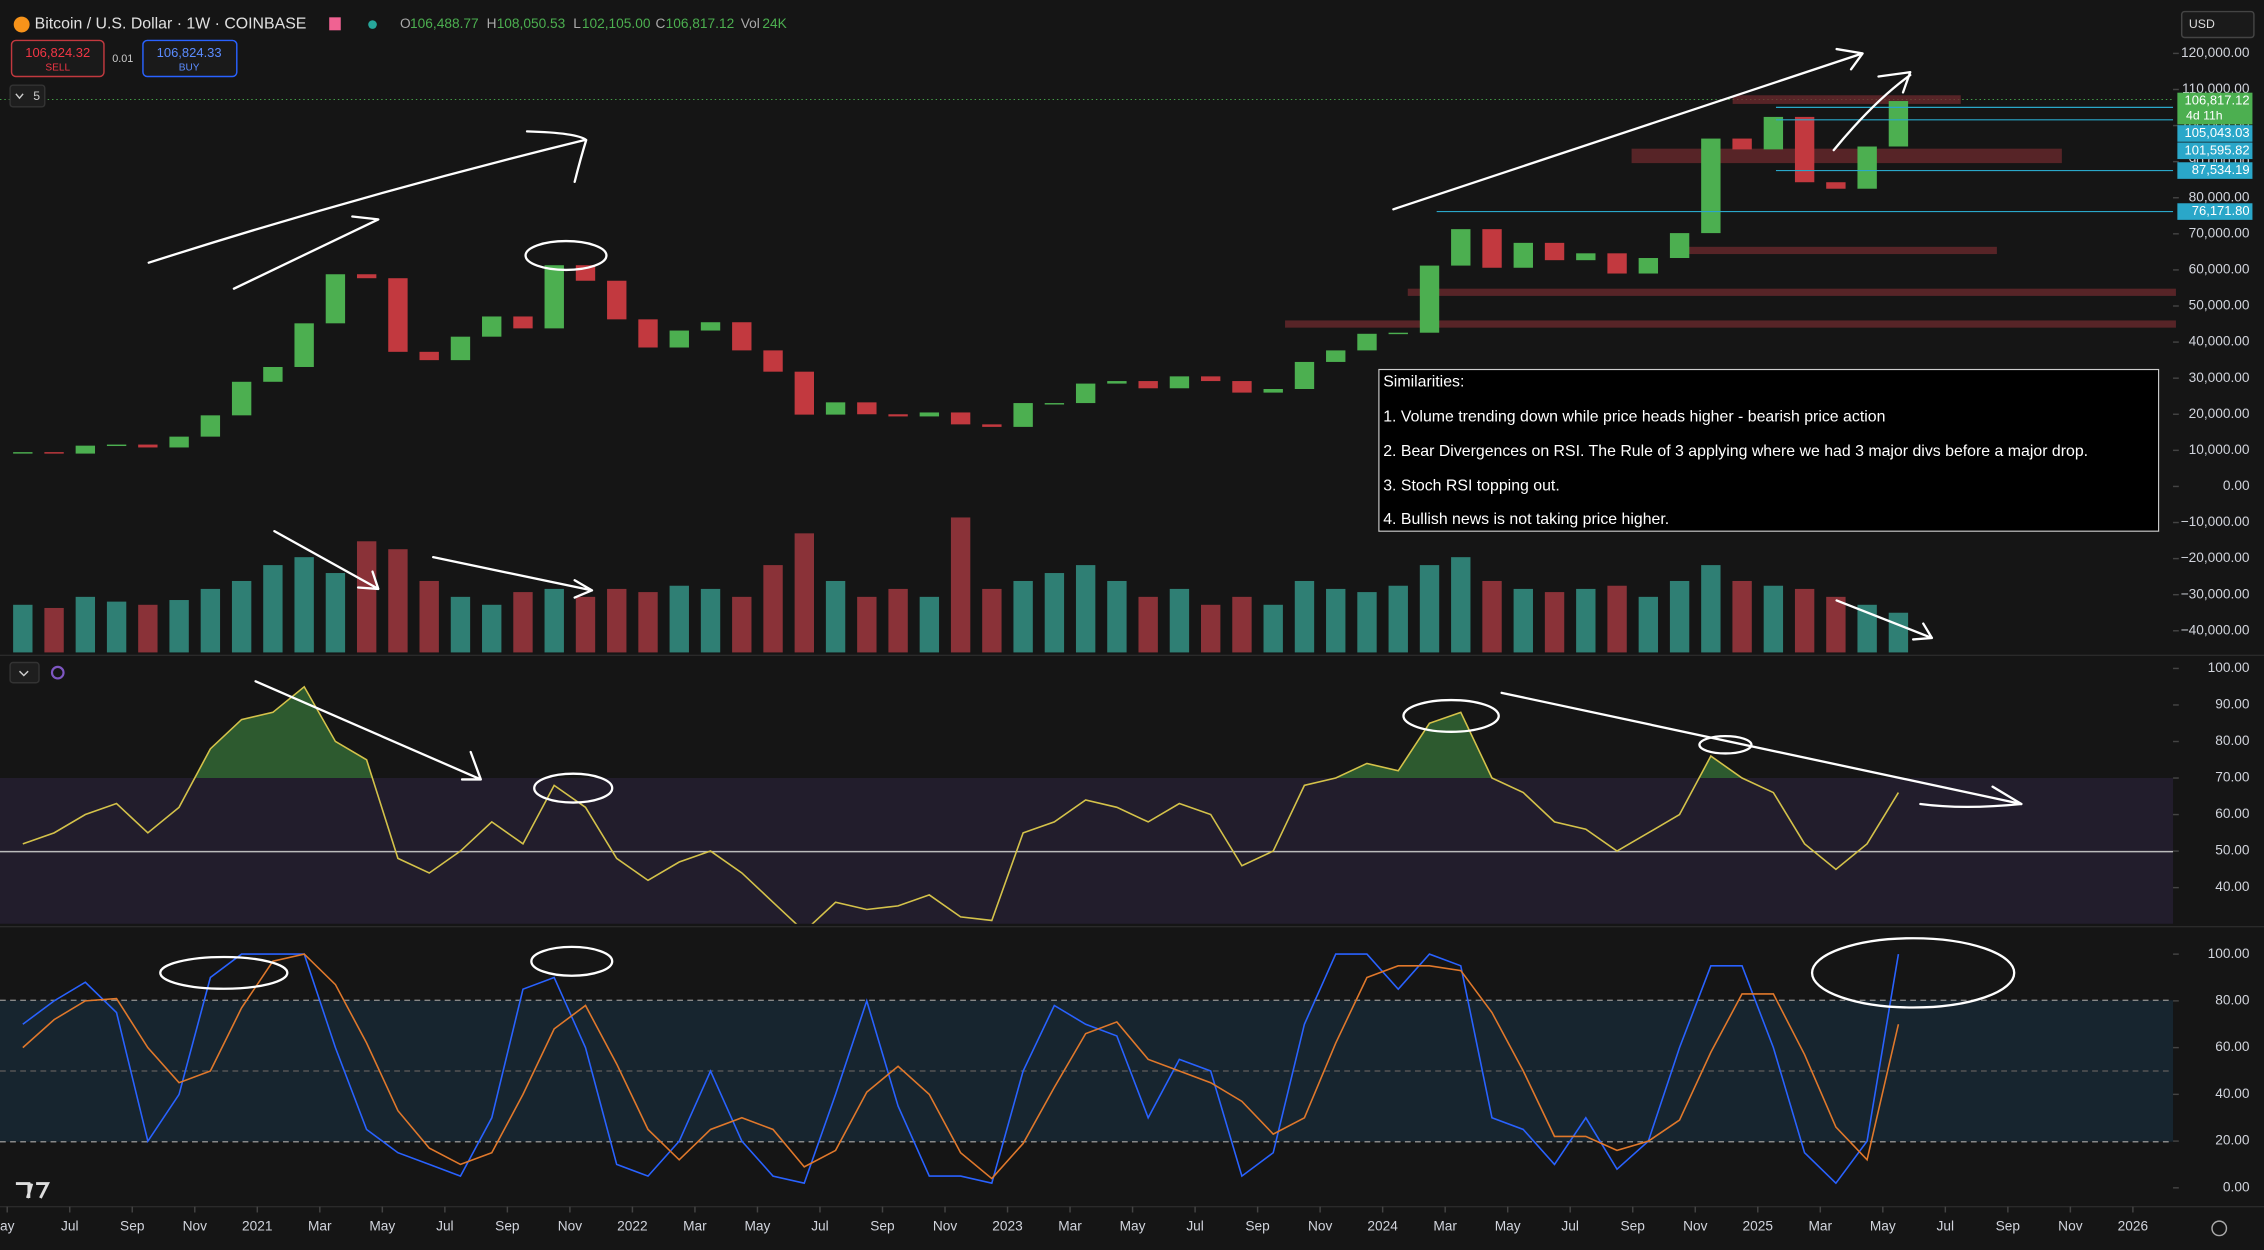 The width and height of the screenshot is (2264, 1250). I want to click on y-tick-label: 30,000.00, so click(2219, 377).